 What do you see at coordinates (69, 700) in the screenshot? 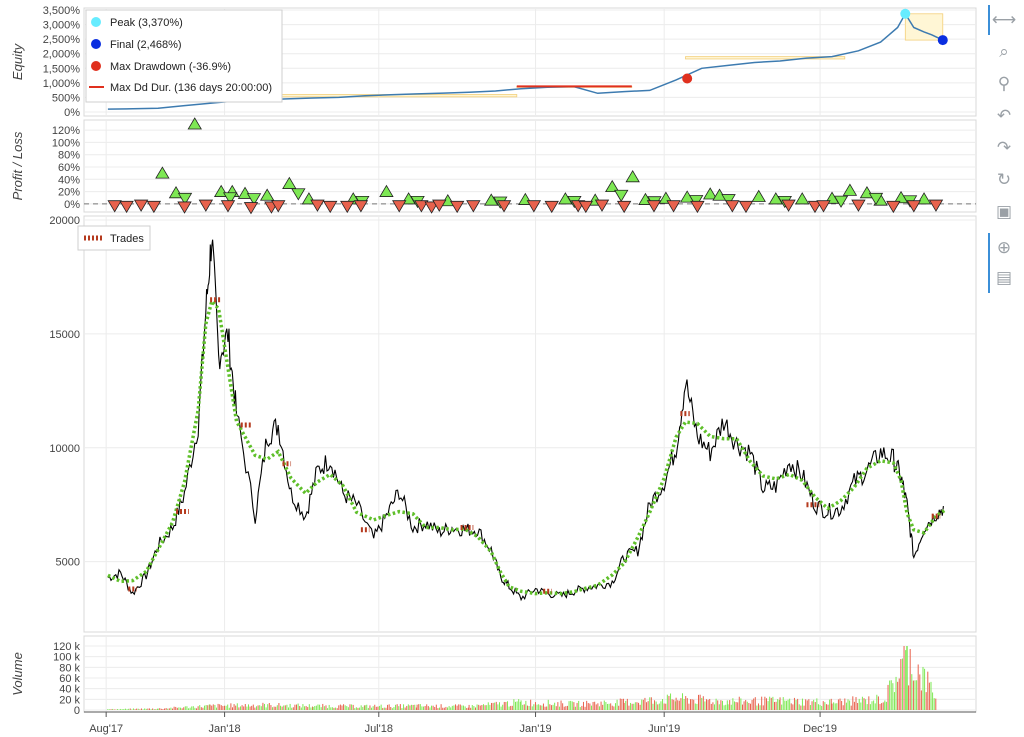
I see `y-tick-label: 20 k` at bounding box center [69, 700].